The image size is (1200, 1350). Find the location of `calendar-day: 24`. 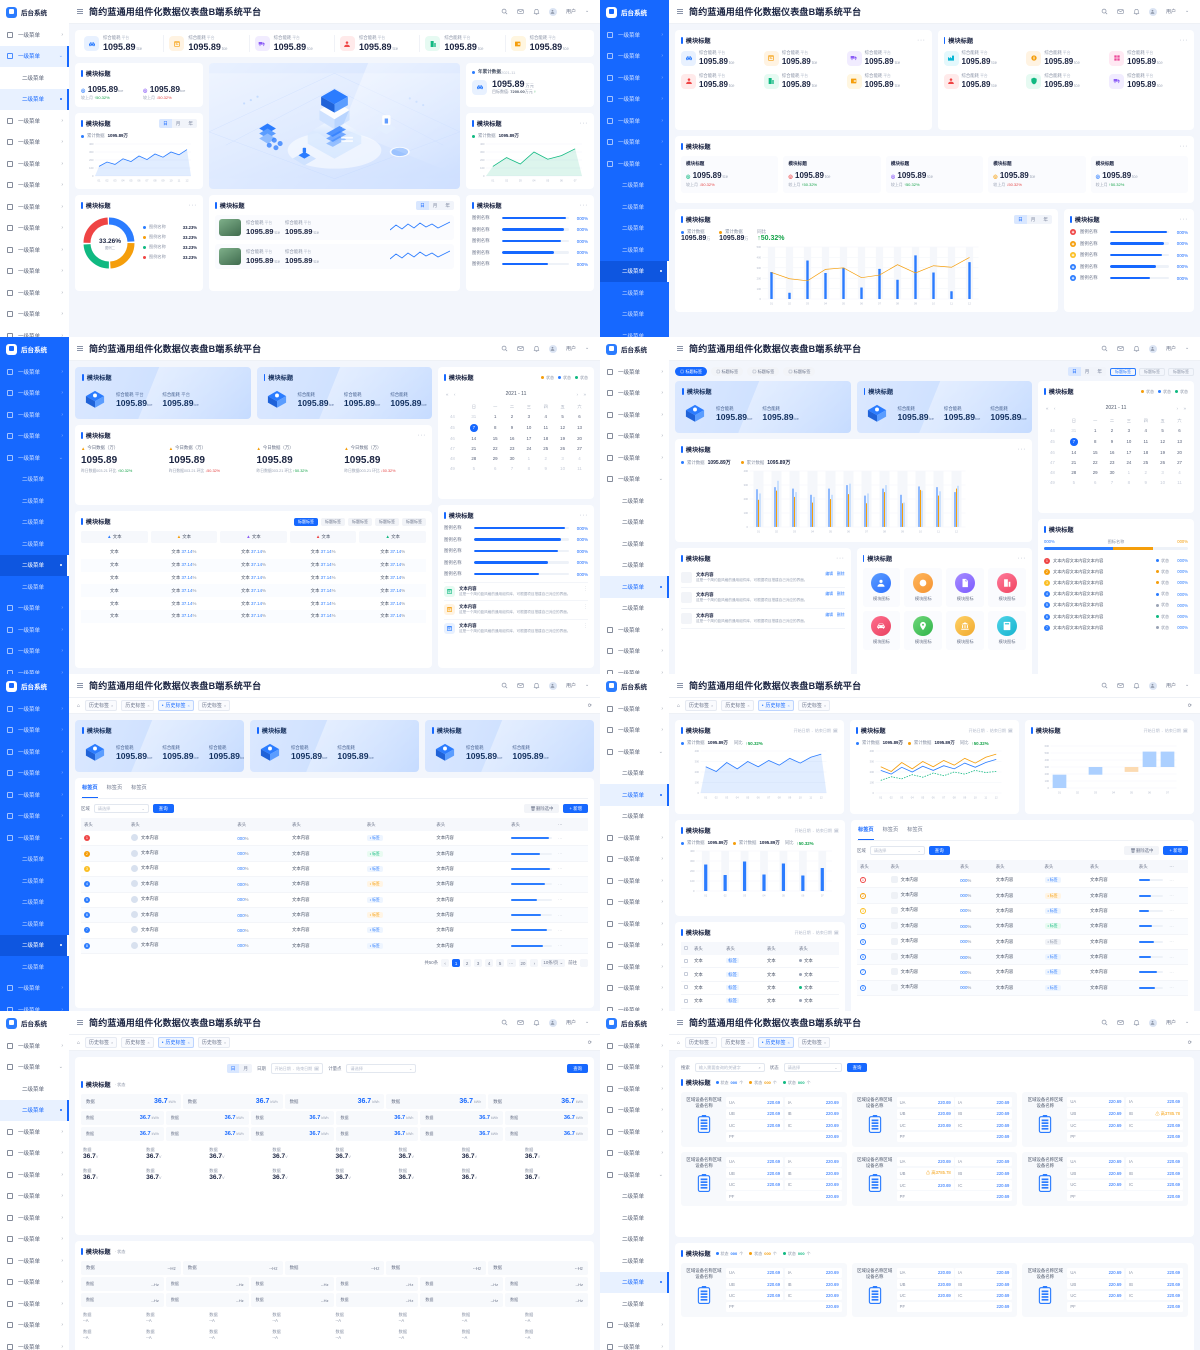

calendar-day: 24 is located at coordinates (529, 449).